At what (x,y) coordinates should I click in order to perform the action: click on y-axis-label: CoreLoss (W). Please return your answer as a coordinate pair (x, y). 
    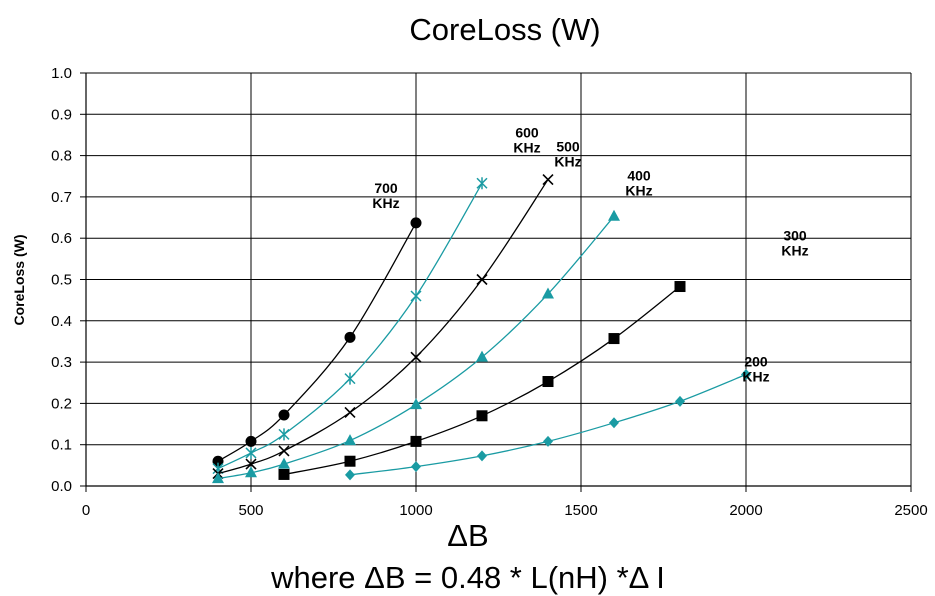
    Looking at the image, I should click on (19, 280).